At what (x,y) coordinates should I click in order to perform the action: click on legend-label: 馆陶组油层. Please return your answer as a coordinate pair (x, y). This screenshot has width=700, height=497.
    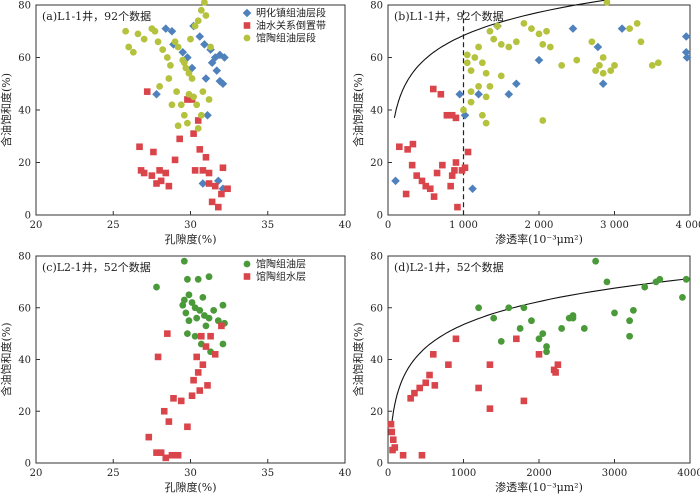
    Looking at the image, I should click on (281, 264).